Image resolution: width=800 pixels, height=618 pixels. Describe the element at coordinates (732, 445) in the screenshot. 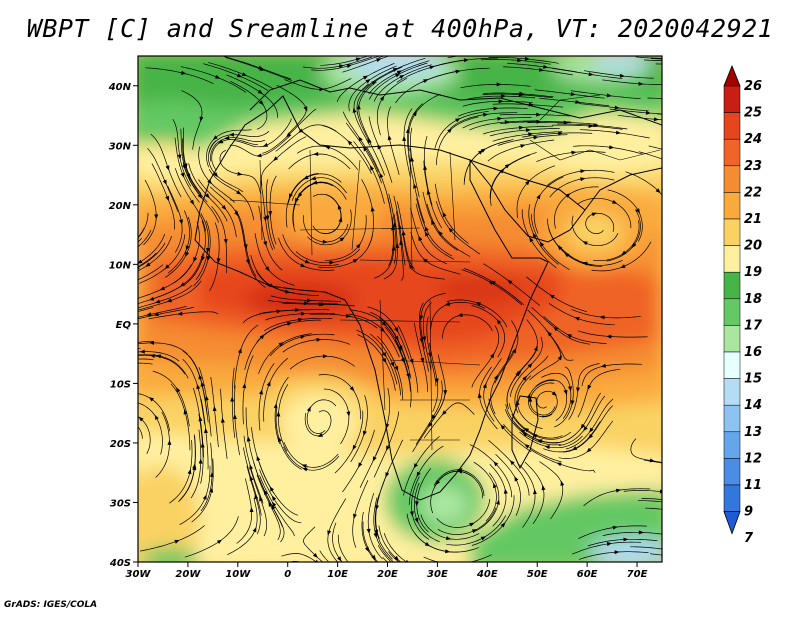

I see `colorbar-swatch` at that location.